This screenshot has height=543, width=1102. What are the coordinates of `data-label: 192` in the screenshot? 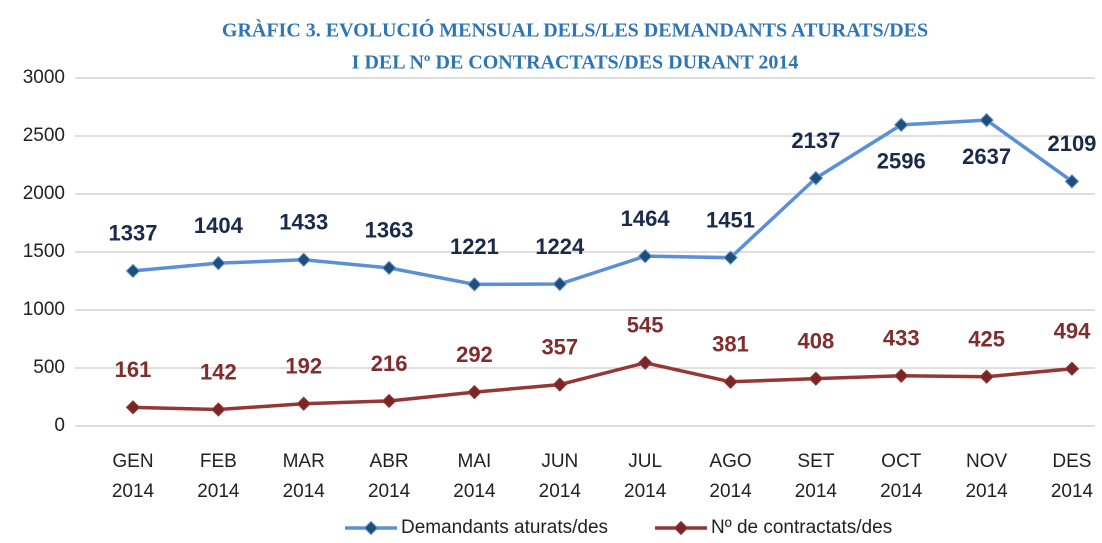 It's located at (303, 366).